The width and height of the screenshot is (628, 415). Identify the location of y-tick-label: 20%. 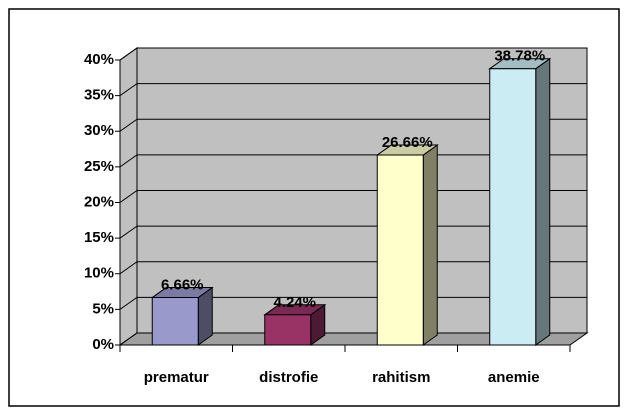
(99, 201).